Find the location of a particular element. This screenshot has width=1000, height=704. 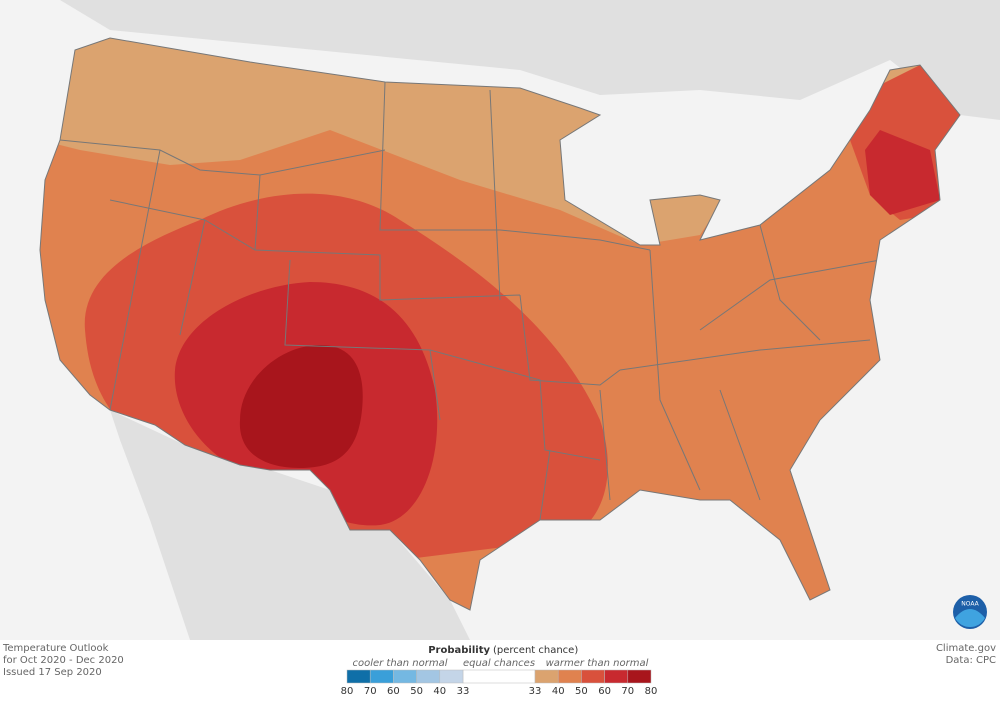

cooler-label: cooler than normal is located at coordinates (399, 663).